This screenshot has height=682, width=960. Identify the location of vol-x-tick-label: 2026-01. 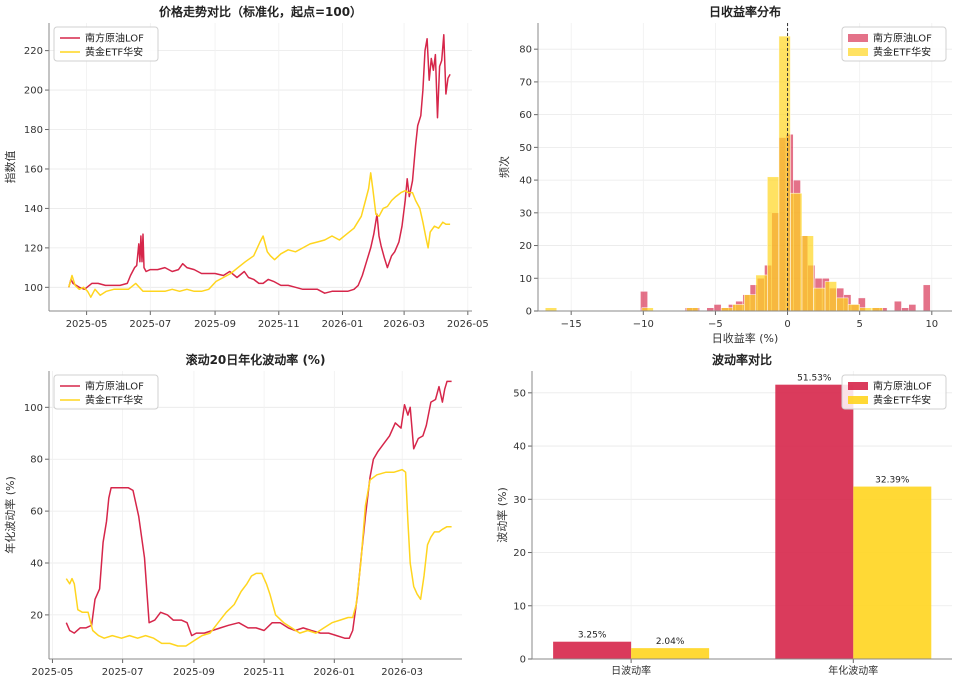
(334, 672).